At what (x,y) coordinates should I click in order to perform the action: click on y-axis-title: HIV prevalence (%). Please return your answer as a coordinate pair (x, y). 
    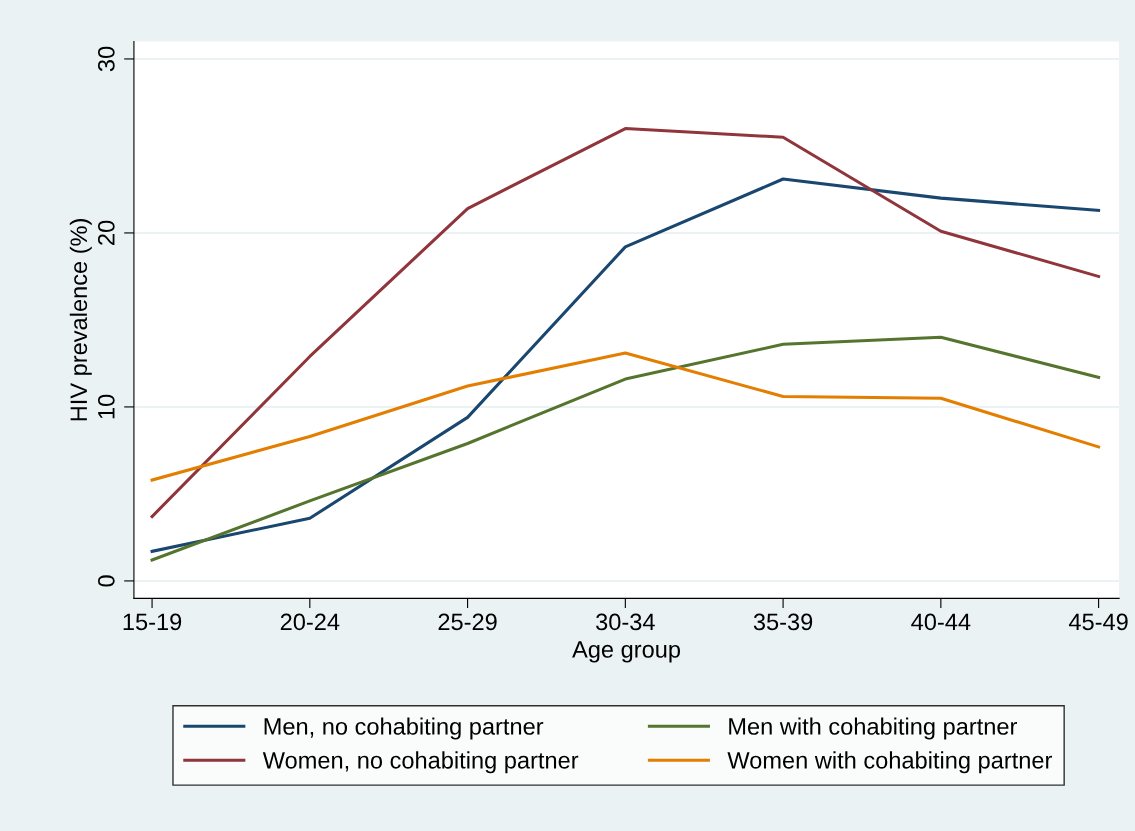
    Looking at the image, I should click on (80, 320).